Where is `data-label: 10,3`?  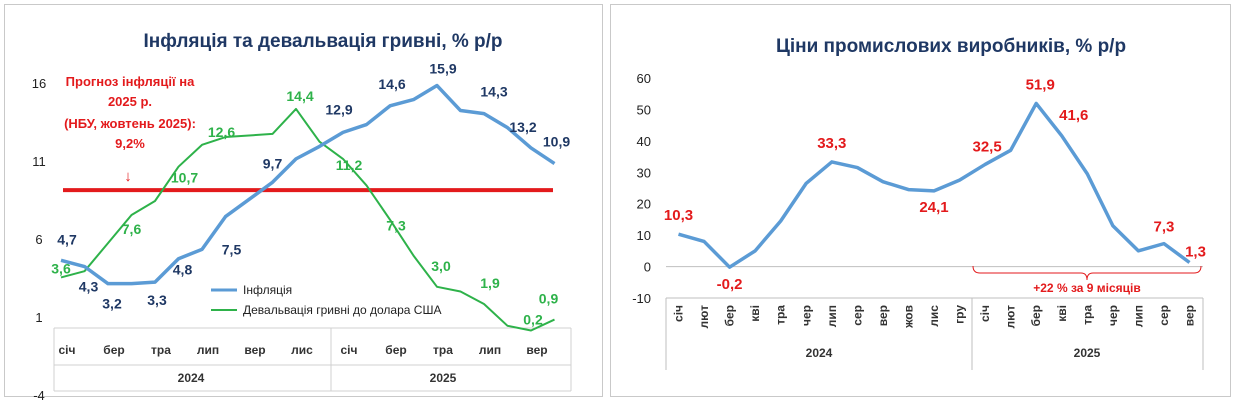
data-label: 10,3 is located at coordinates (678, 215).